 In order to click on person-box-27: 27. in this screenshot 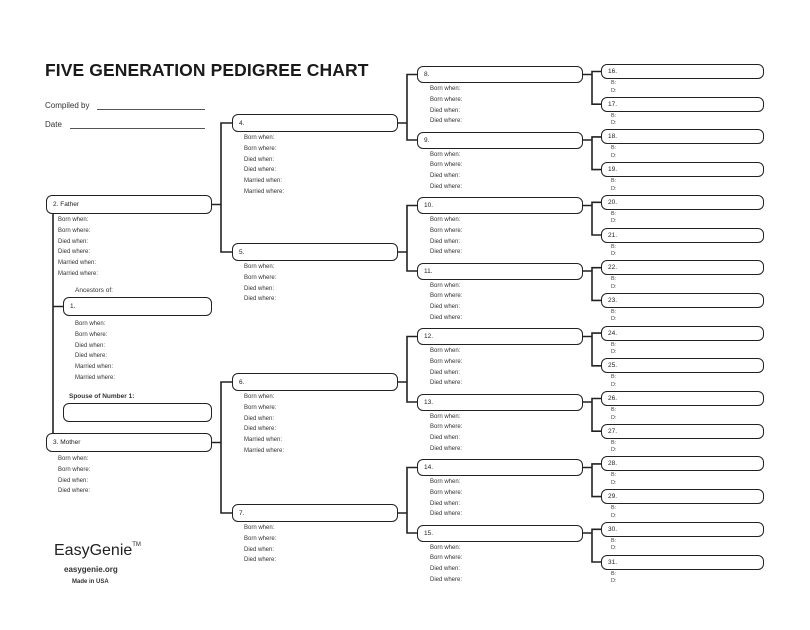, I will do `click(682, 431)`.